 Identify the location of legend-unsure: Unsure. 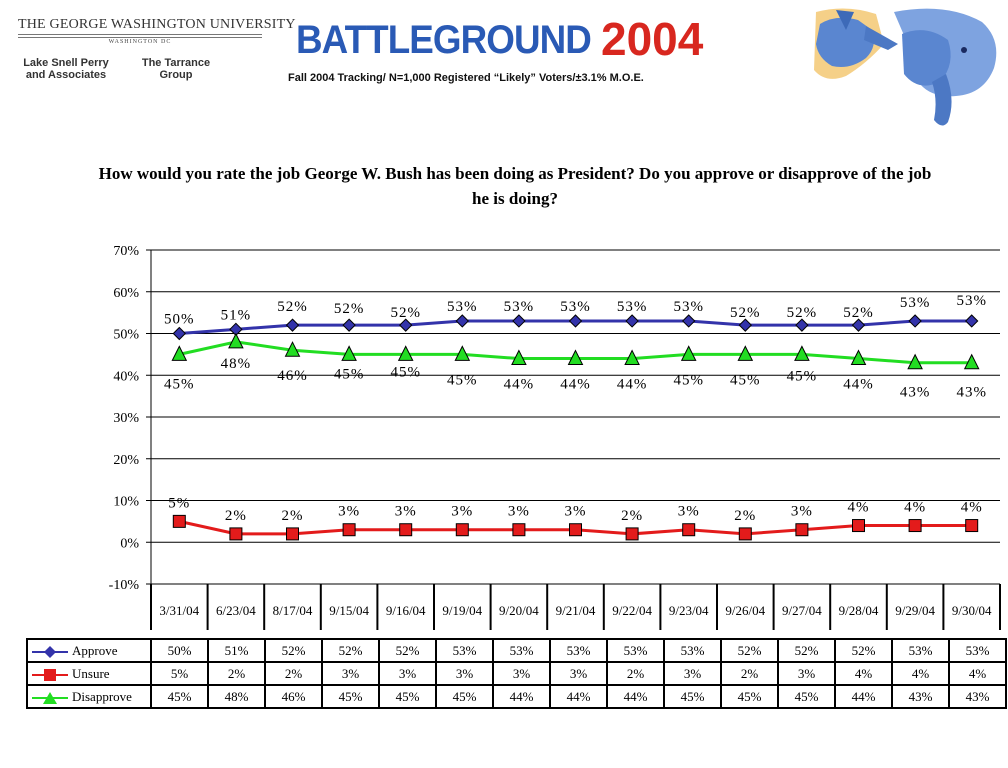
(89, 673).